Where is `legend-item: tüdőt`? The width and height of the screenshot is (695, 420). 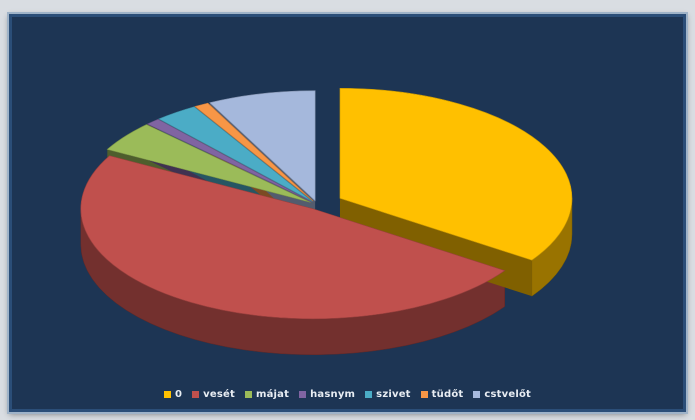 legend-item: tüdőt is located at coordinates (442, 394).